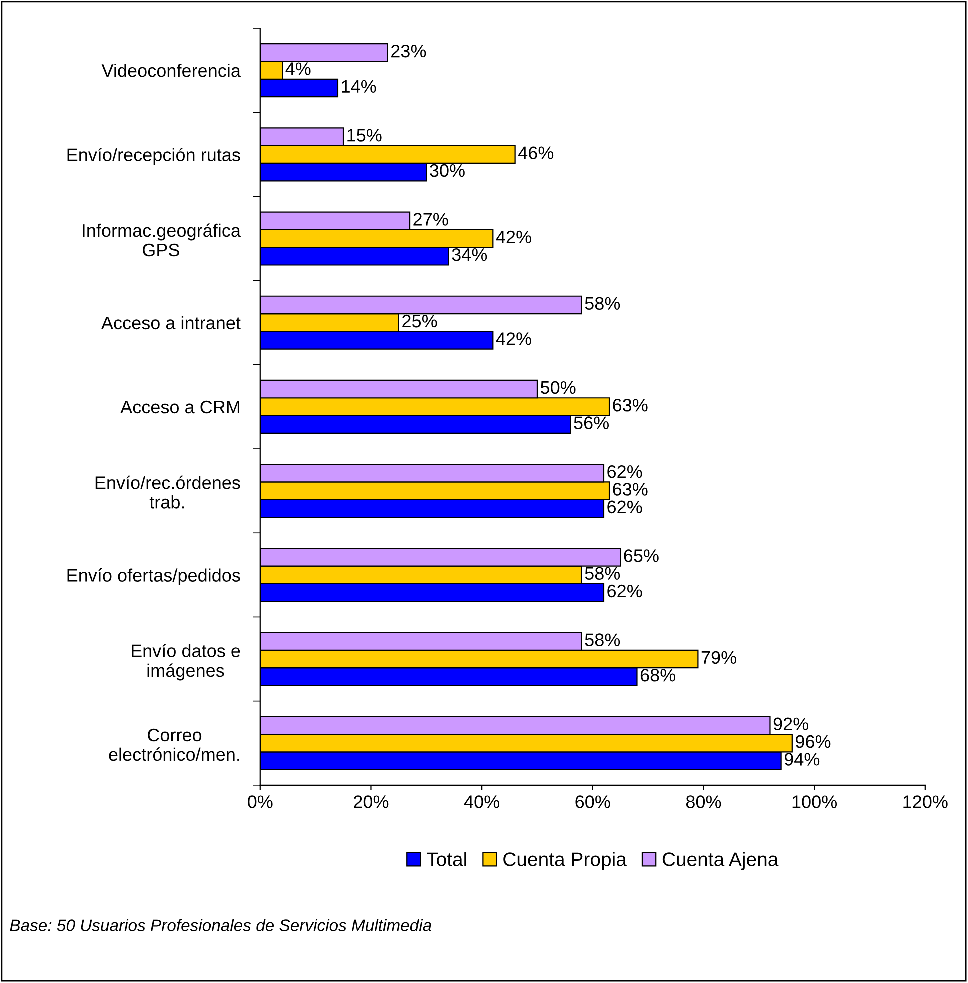 The width and height of the screenshot is (968, 983). Describe the element at coordinates (431, 219) in the screenshot. I see `data-label: 27%` at that location.